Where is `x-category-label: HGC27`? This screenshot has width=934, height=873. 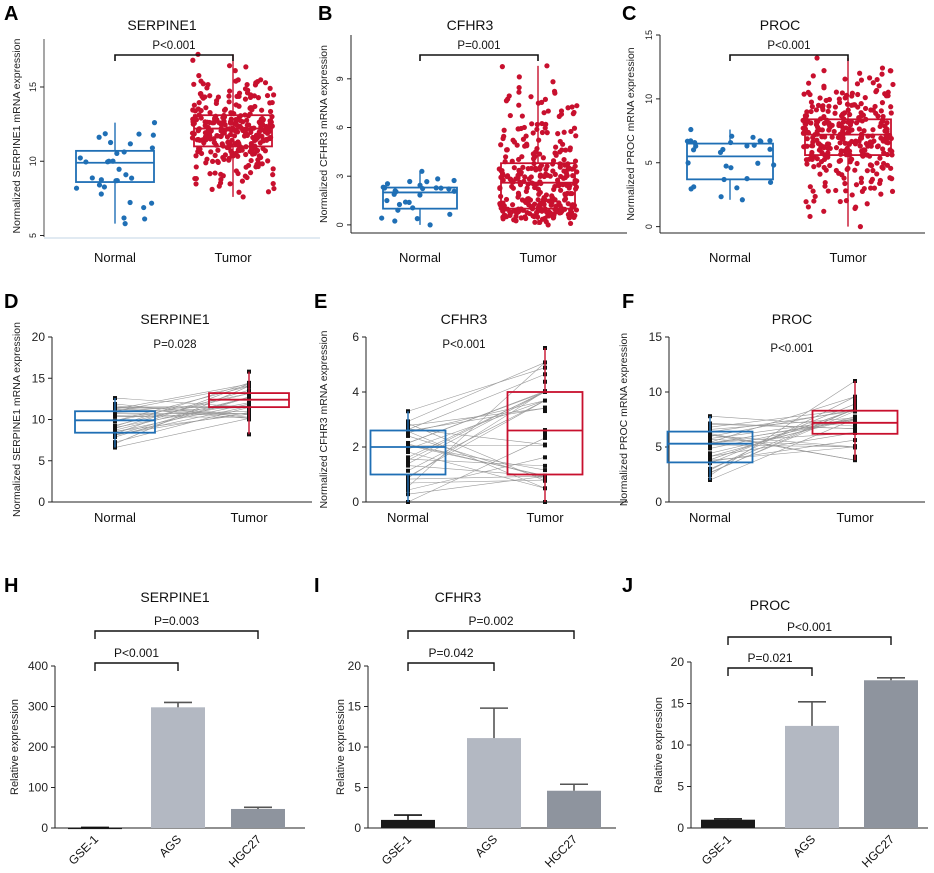
x-category-label: HGC27 is located at coordinates (878, 851).